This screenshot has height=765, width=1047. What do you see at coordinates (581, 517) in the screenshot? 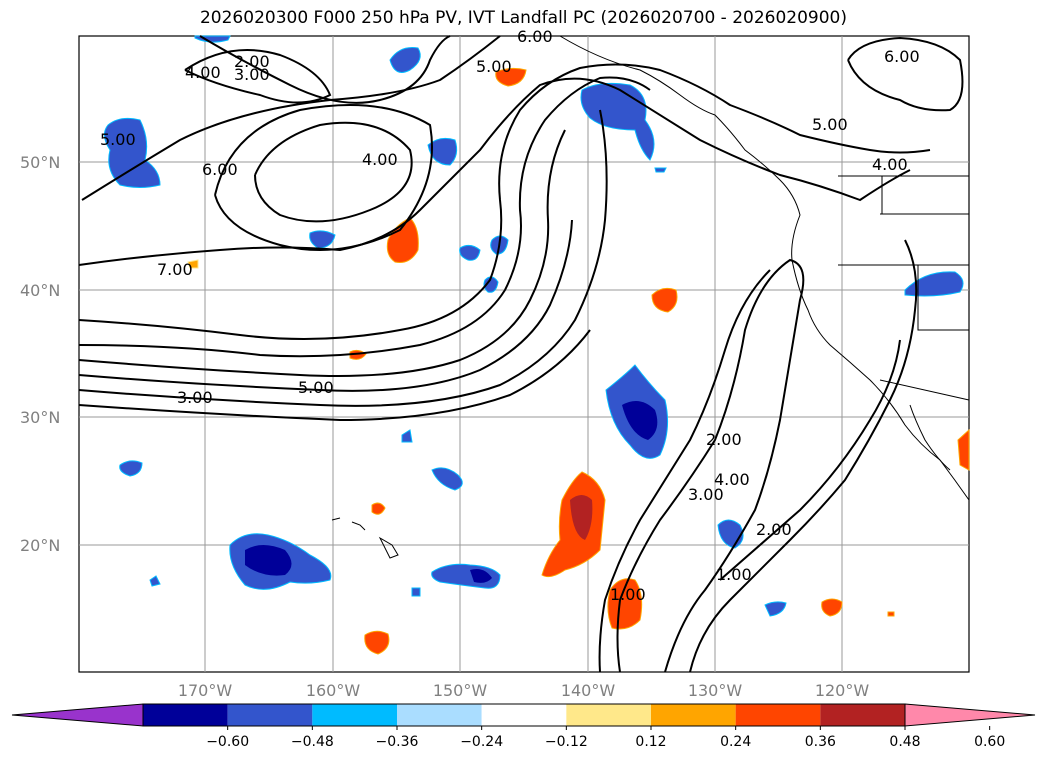
I see `pos-anomaly-strong` at bounding box center [581, 517].